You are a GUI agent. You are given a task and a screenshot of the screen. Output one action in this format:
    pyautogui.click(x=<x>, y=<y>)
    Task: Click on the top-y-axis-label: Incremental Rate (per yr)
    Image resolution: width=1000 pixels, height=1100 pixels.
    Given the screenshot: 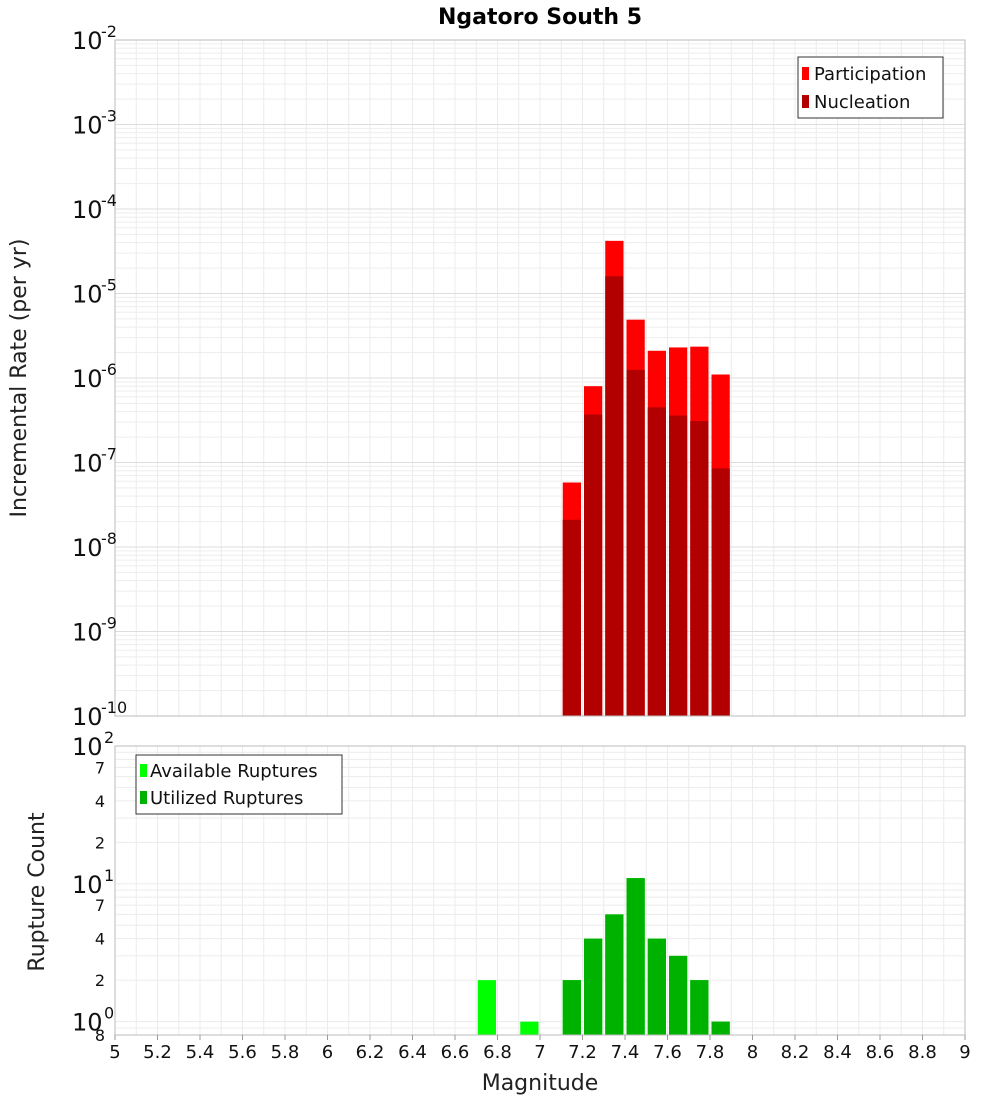 What is the action you would take?
    pyautogui.click(x=19, y=378)
    